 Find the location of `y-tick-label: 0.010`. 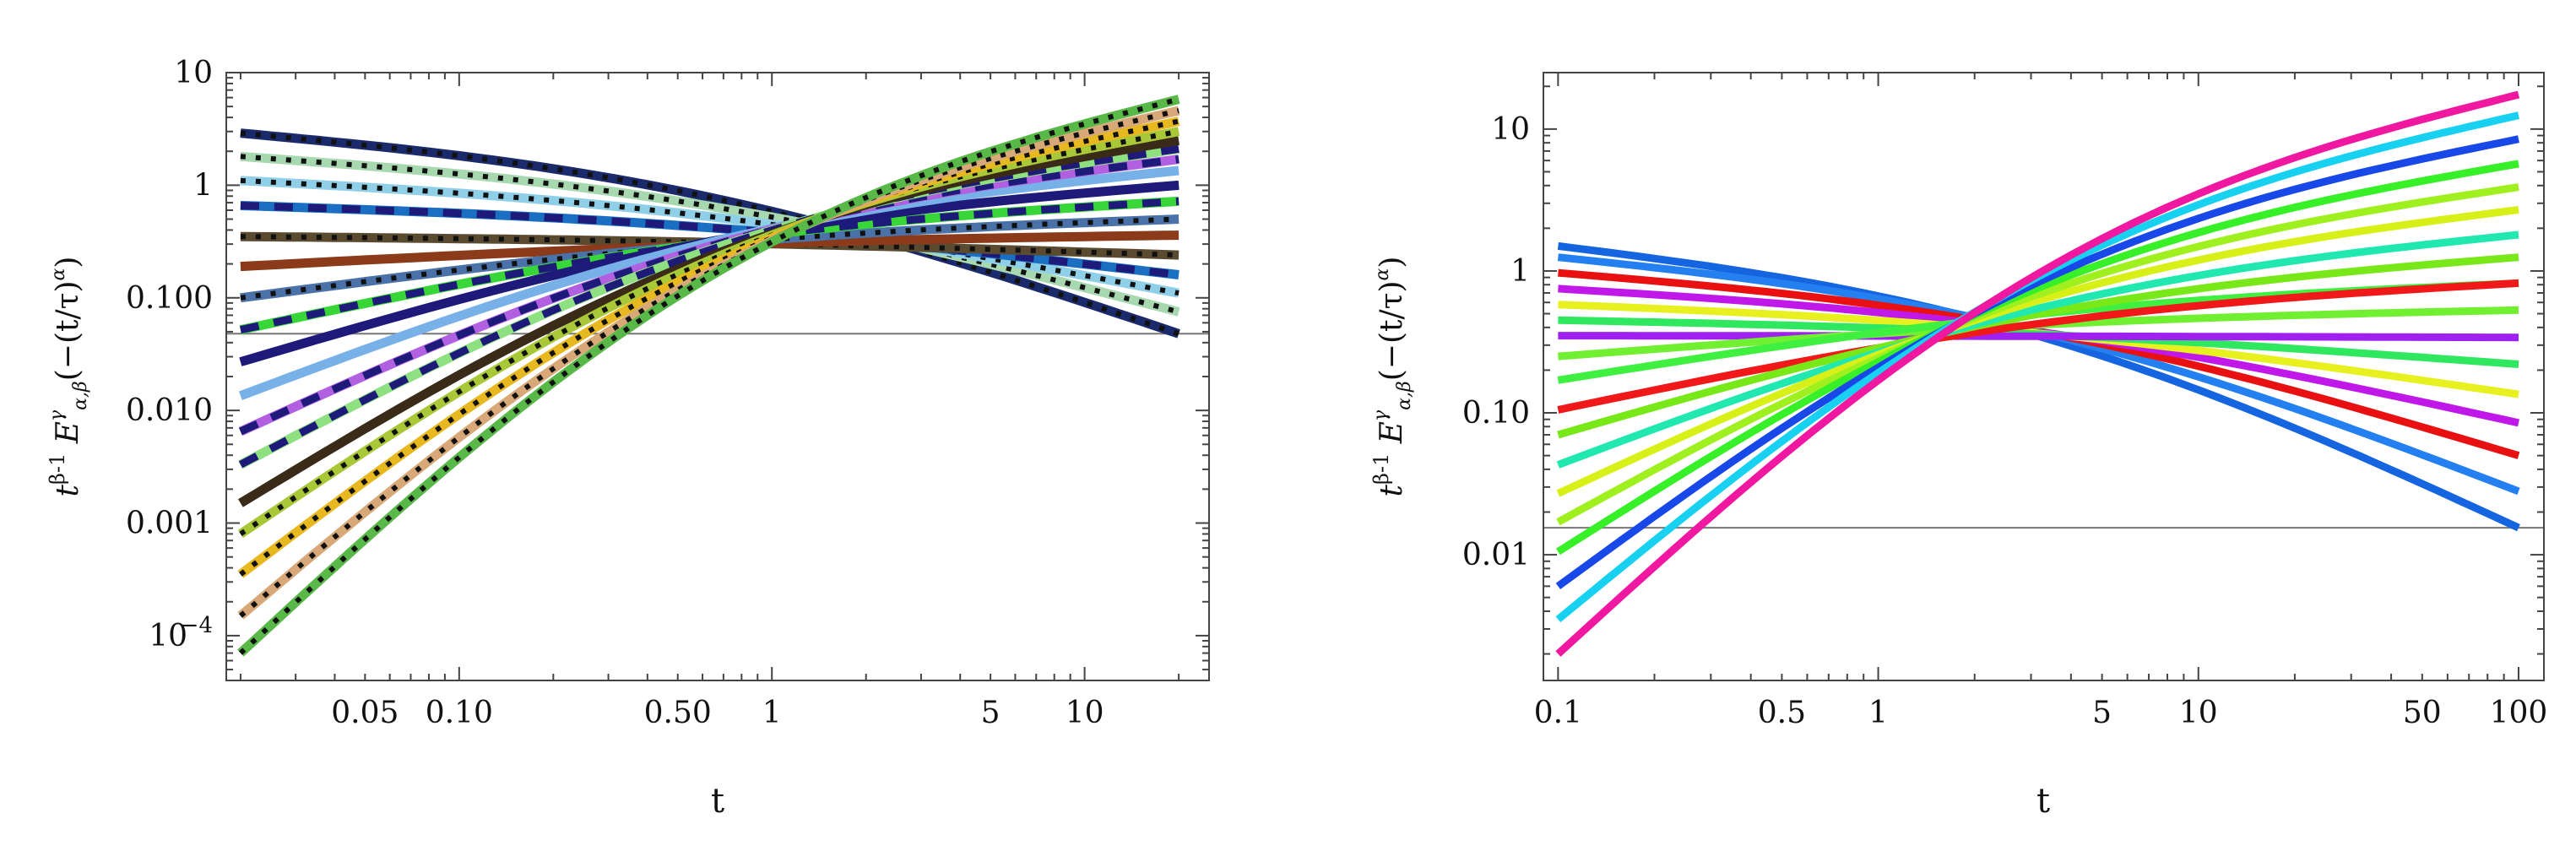

y-tick-label: 0.010 is located at coordinates (169, 410).